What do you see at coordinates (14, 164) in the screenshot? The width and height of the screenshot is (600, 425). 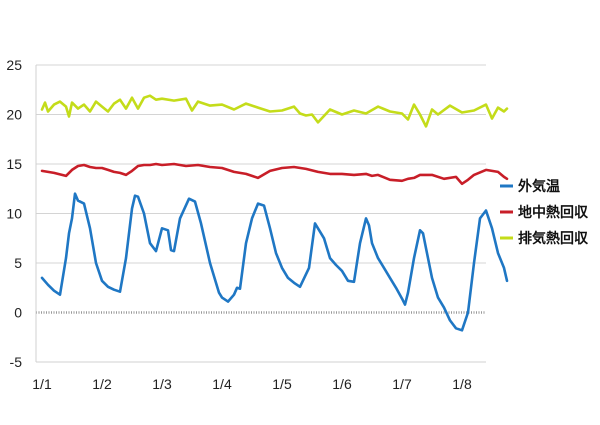 I see `y-tick-label: 15` at bounding box center [14, 164].